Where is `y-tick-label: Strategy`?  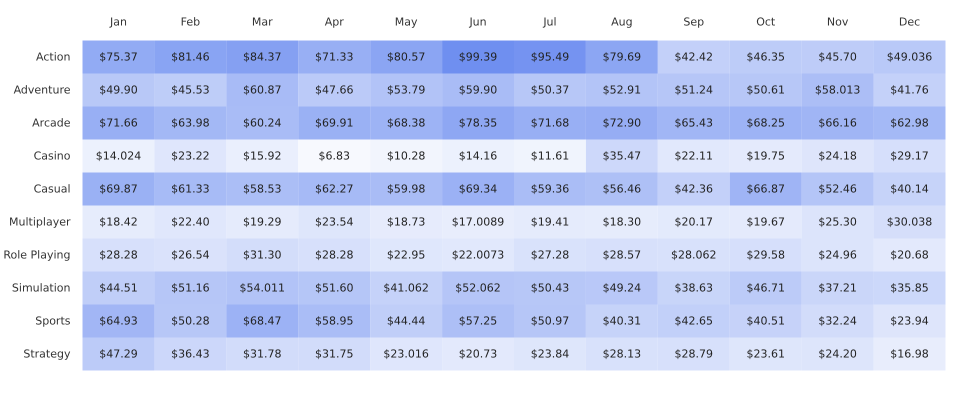
y-tick-label: Strategy is located at coordinates (47, 354).